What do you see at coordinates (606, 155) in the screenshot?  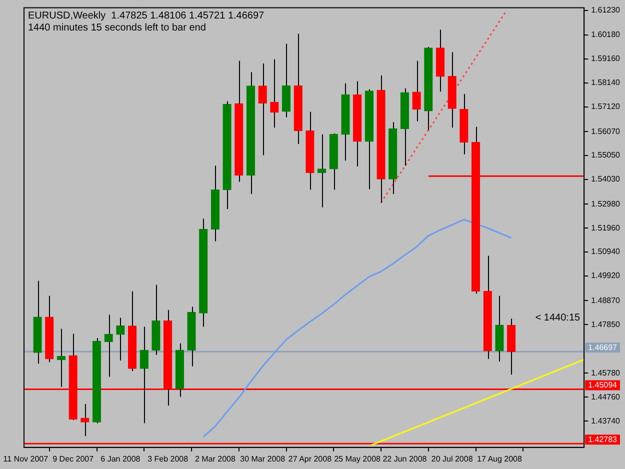 I see `y-tick-label: 1.55050` at bounding box center [606, 155].